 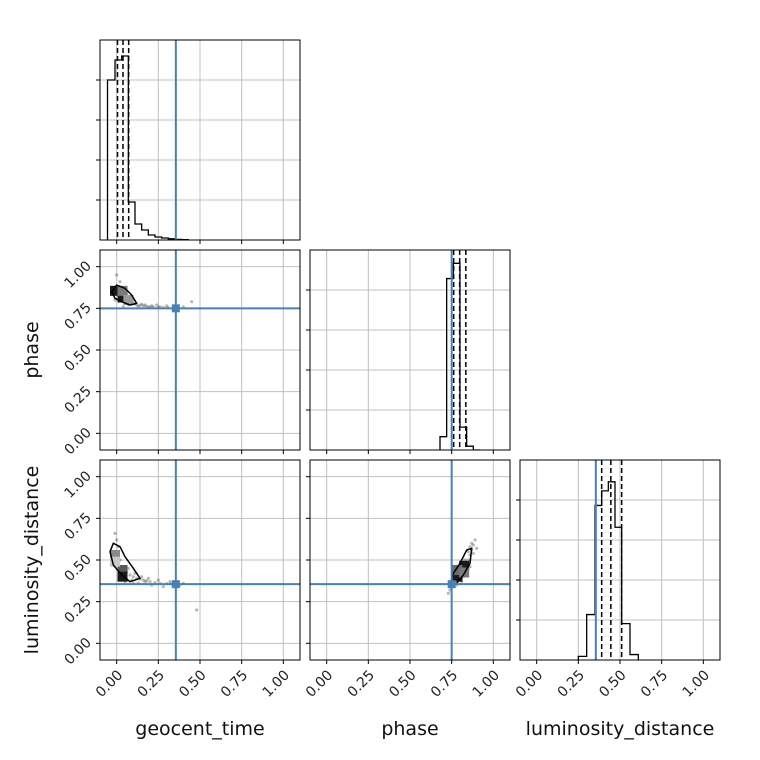 I want to click on xaxis-label-luminosity_distance: luminosity_distance, so click(x=620, y=729).